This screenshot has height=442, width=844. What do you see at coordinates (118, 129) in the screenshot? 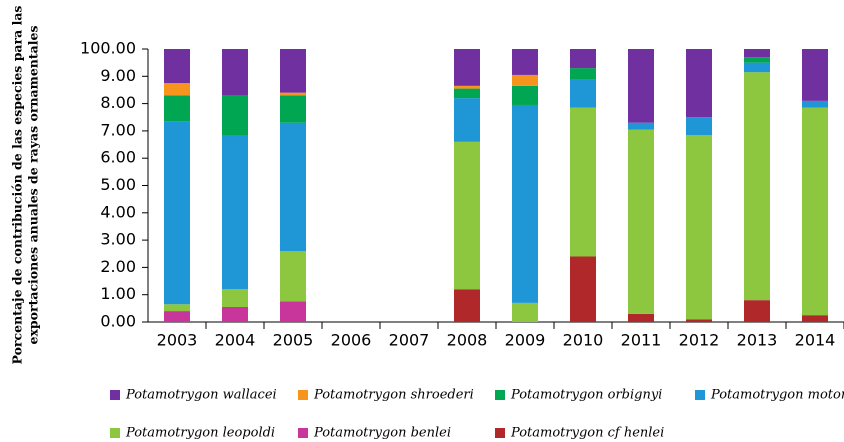
I see `y-tick-label: 7.00` at bounding box center [118, 129].